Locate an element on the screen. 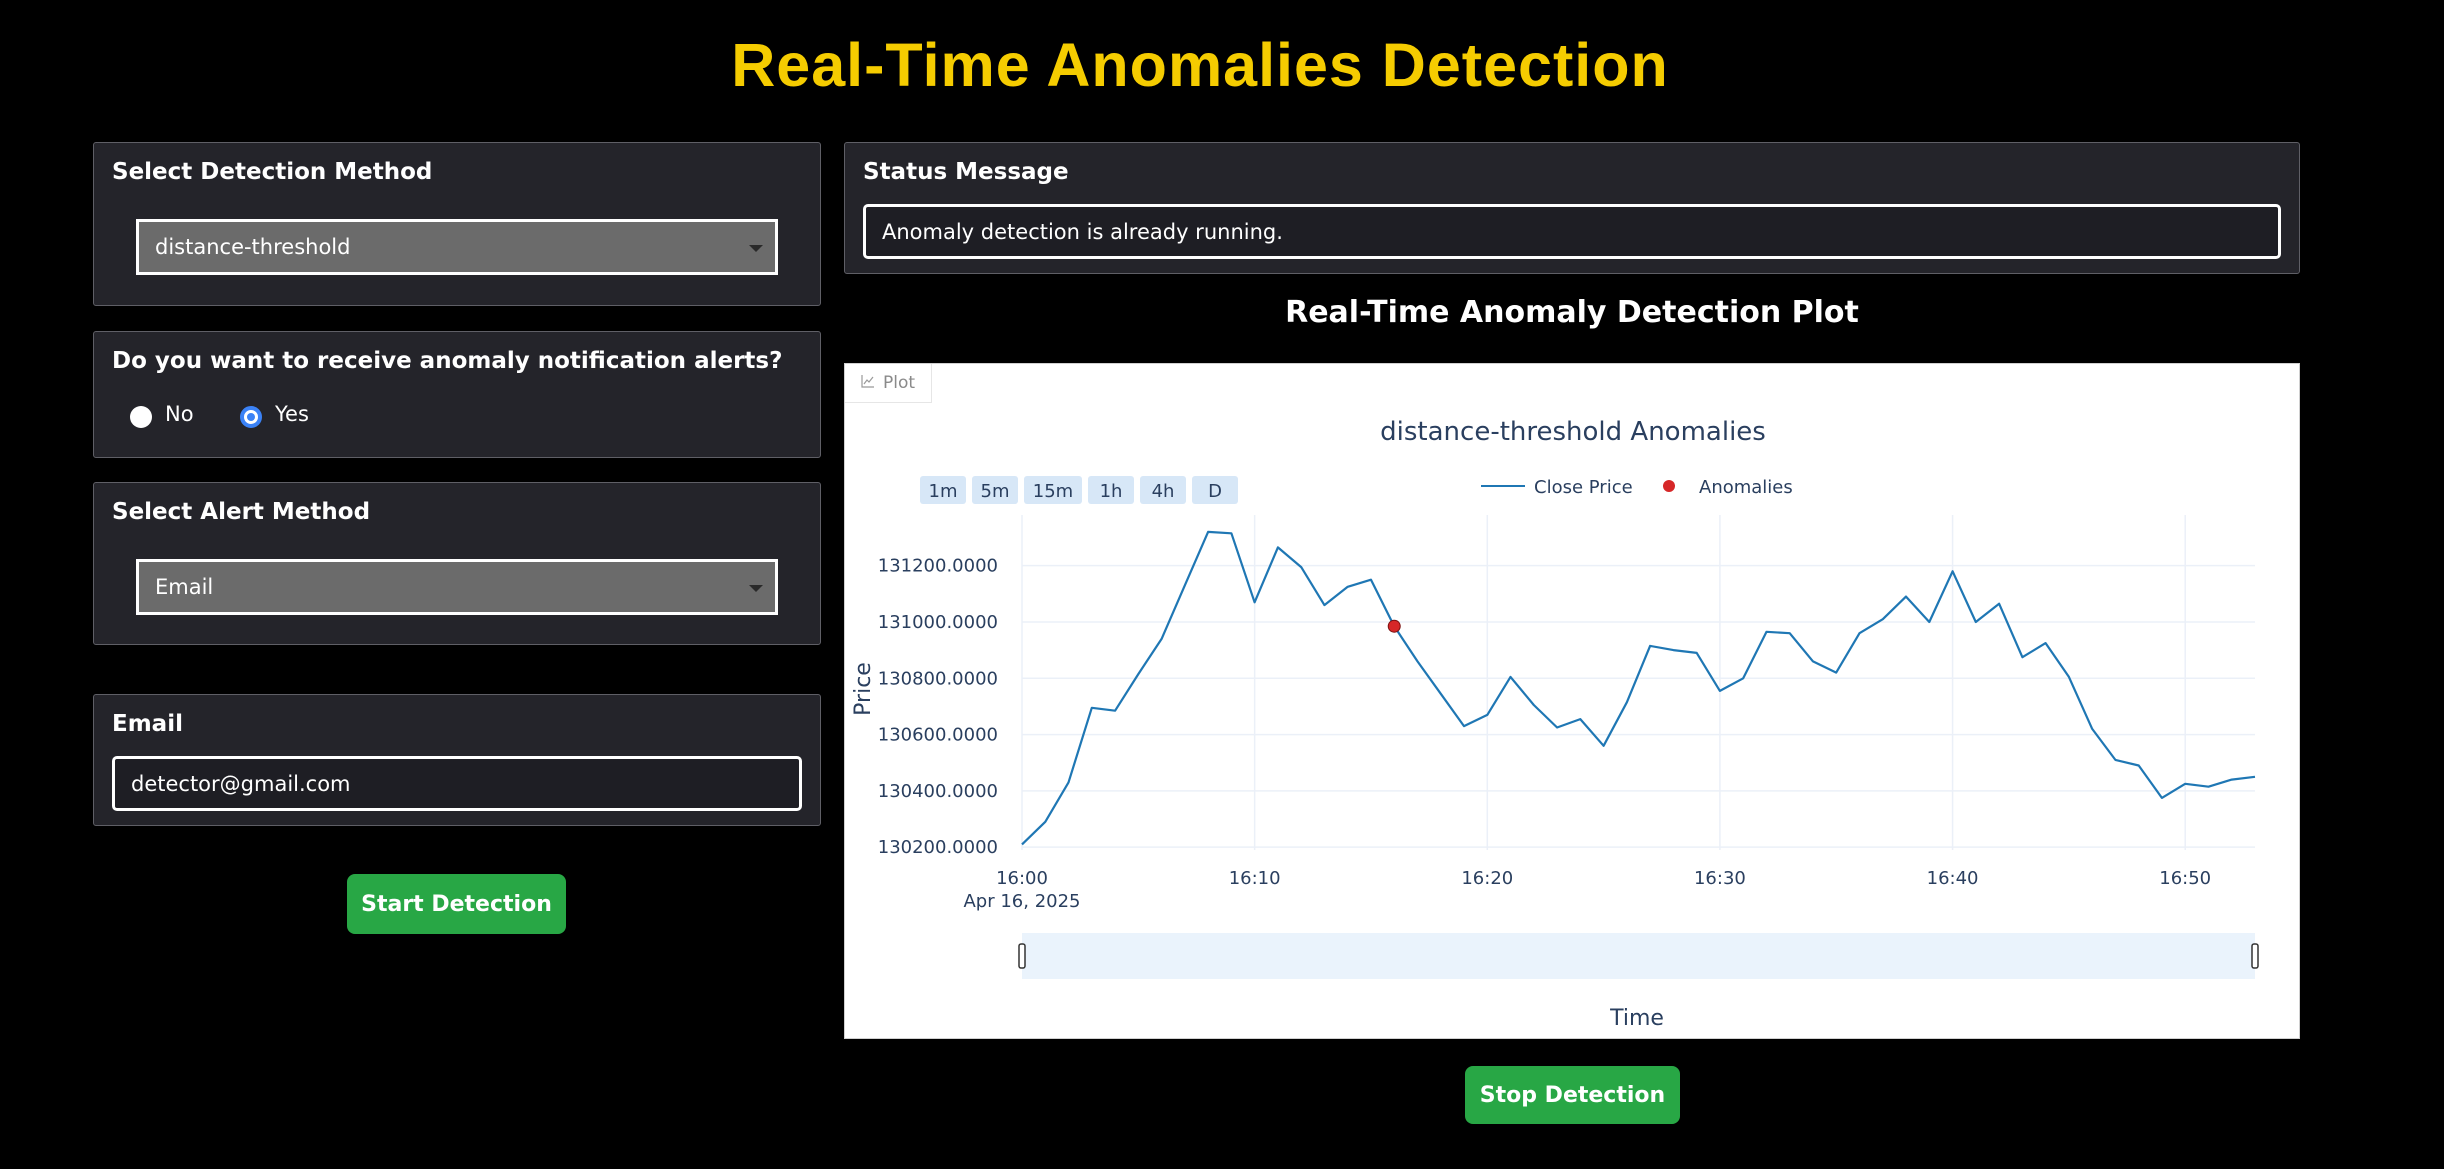 The image size is (2444, 1169). range-slider-track is located at coordinates (1638, 956).